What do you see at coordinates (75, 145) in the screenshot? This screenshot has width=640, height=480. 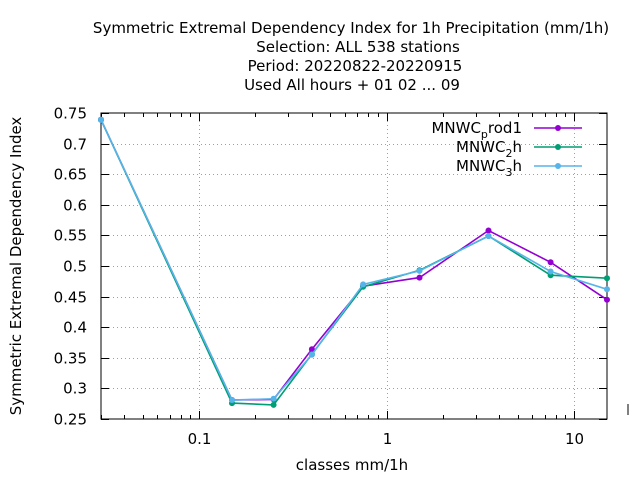 I see `y-tick-label: 0.7` at bounding box center [75, 145].